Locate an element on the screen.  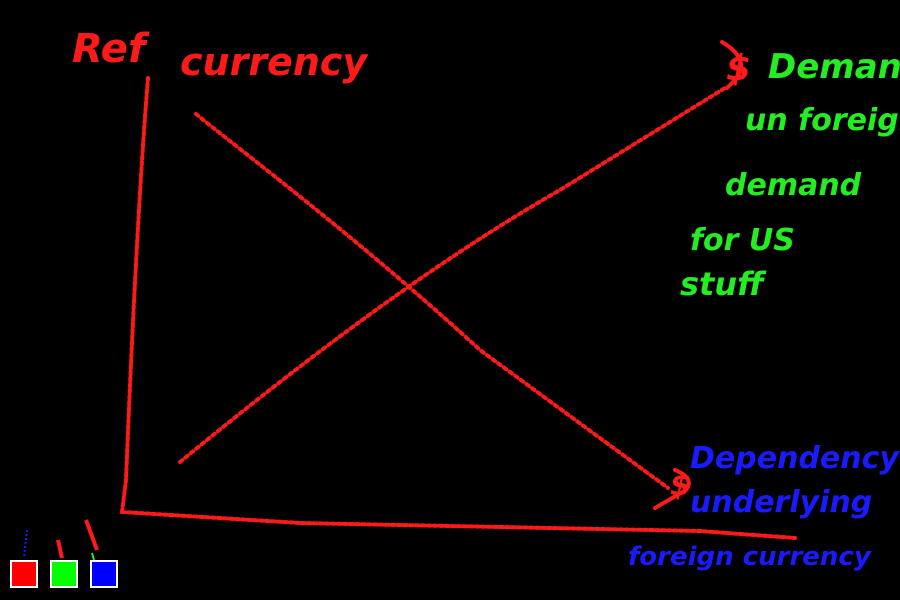
blue-color-swatch is located at coordinates (104, 574).